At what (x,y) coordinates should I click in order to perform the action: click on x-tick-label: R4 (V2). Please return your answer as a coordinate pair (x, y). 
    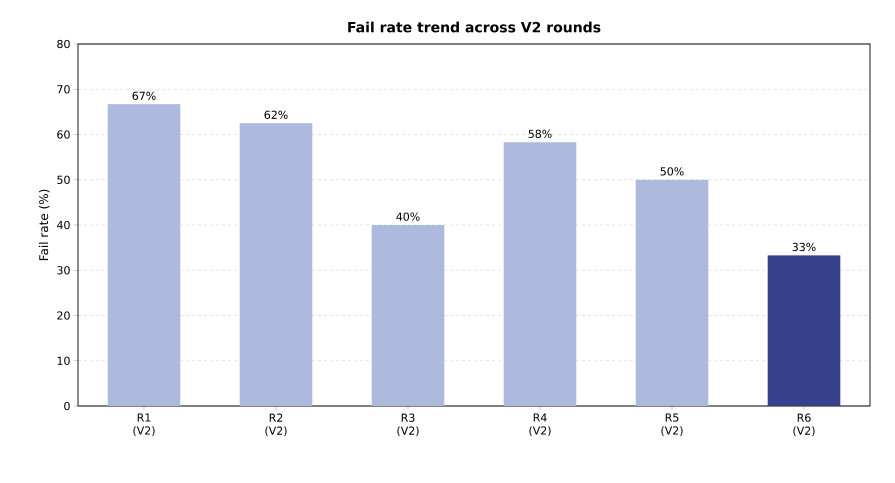
    Looking at the image, I should click on (540, 425).